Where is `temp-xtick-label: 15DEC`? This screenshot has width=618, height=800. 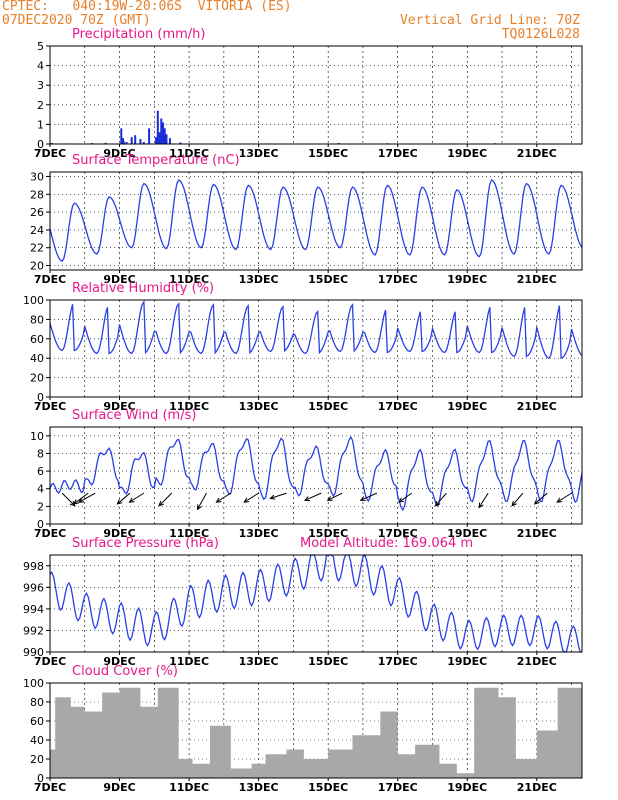 temp-xtick-label: 15DEC is located at coordinates (328, 279).